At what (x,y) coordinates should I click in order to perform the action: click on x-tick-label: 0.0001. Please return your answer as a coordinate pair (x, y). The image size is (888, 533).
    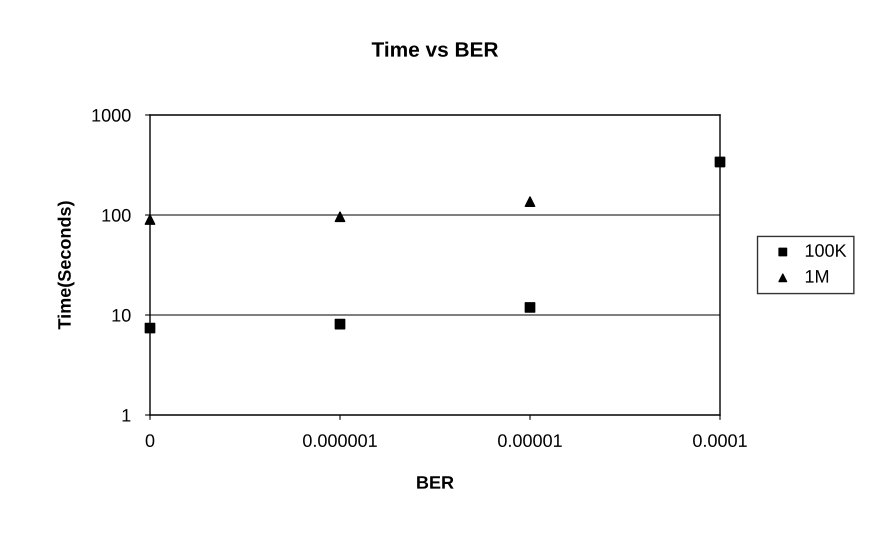
    Looking at the image, I should click on (720, 441).